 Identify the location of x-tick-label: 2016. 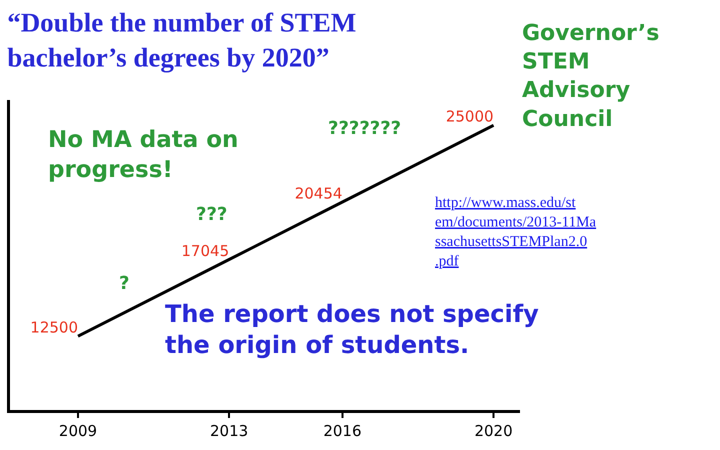
(342, 431).